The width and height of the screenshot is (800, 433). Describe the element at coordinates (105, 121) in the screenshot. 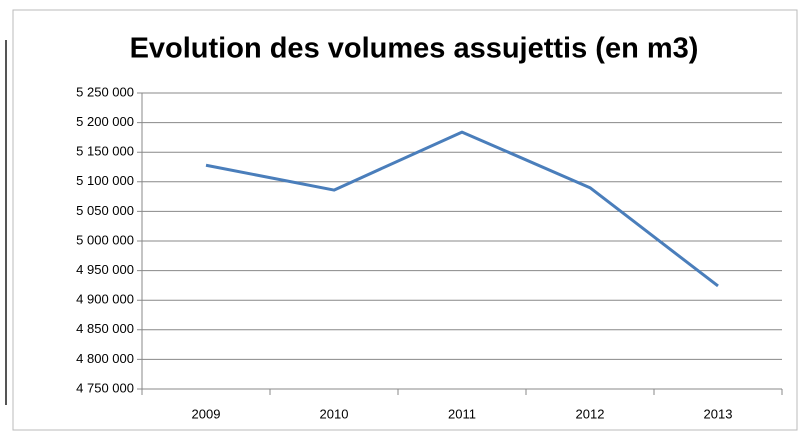

I see `y-tick-label: 5 200 000` at that location.